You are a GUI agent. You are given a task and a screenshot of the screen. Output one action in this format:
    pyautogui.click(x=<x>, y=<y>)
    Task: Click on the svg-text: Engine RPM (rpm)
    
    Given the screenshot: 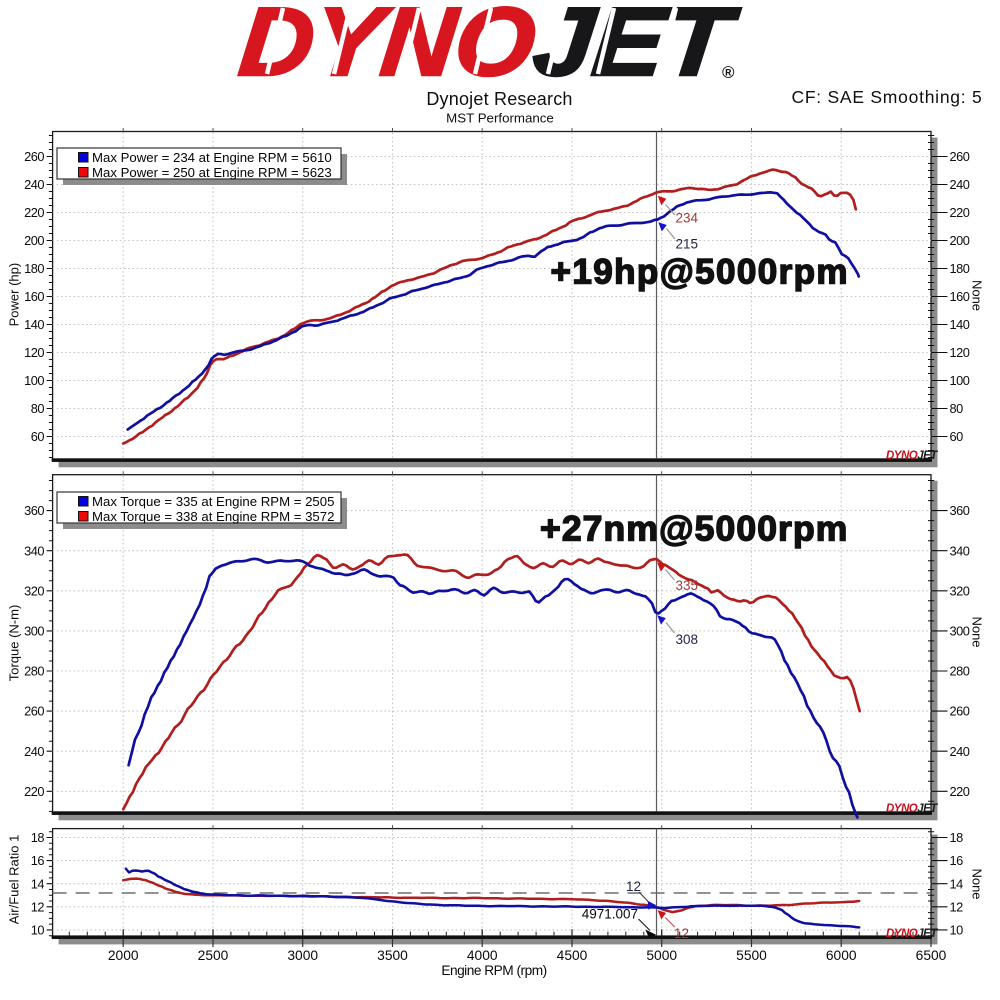 What is the action you would take?
    pyautogui.click(x=493, y=970)
    